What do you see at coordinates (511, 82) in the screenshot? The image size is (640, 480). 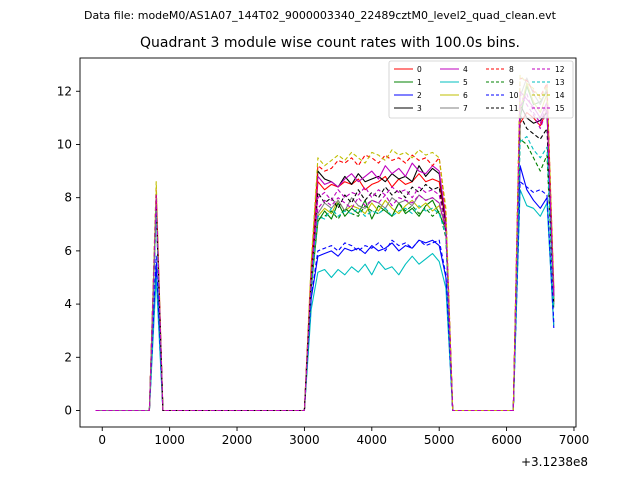 I see `legend-label-9: 9` at bounding box center [511, 82].